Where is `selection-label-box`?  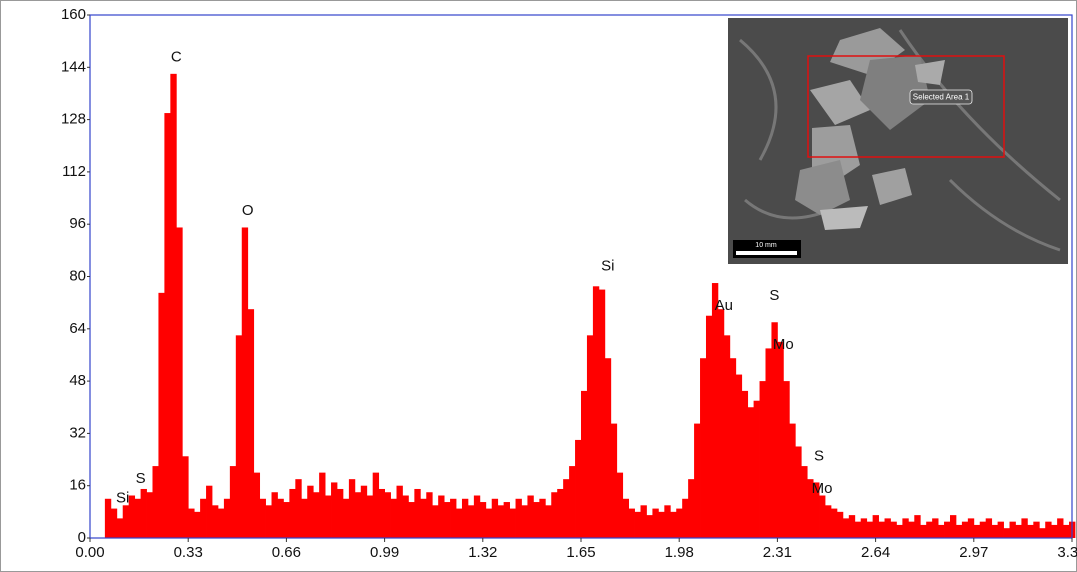
selection-label-box is located at coordinates (941, 97).